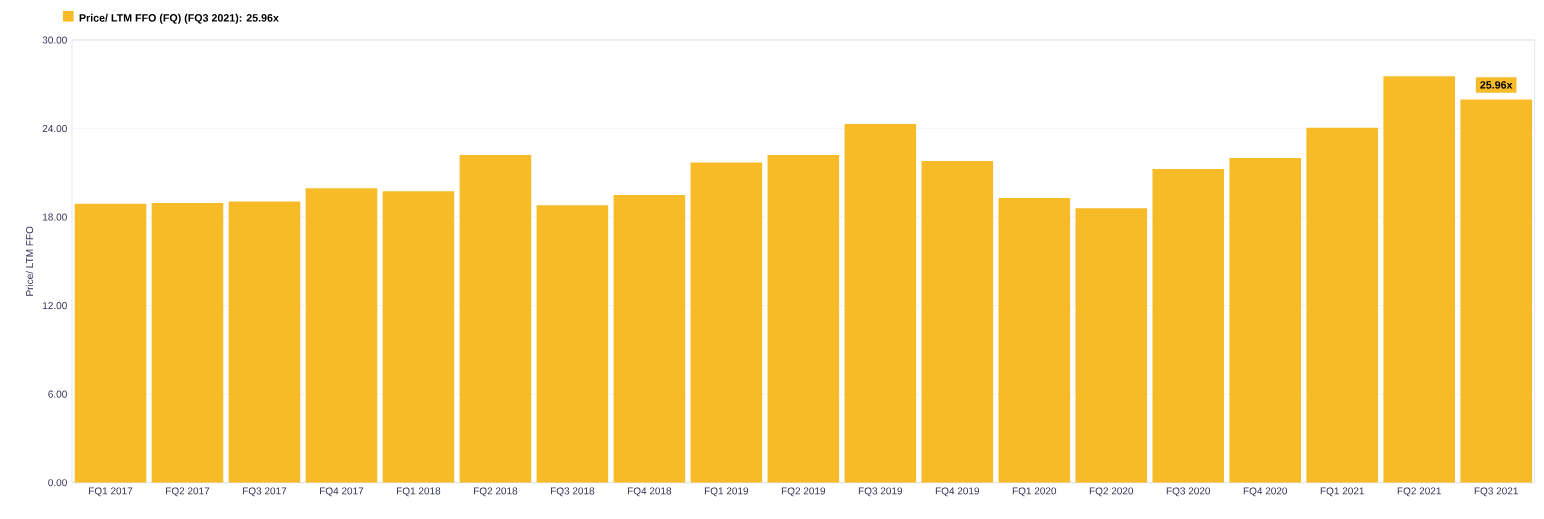  I want to click on y-axis-title: Price/ LTM FFO, so click(29, 261).